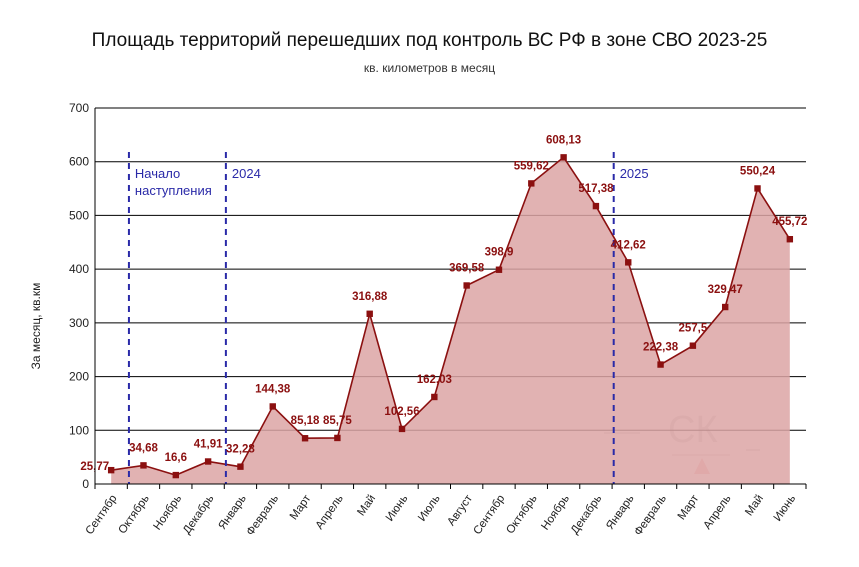 The width and height of the screenshot is (859, 567). Describe the element at coordinates (789, 222) in the screenshot. I see `data-label: 455,72` at that location.